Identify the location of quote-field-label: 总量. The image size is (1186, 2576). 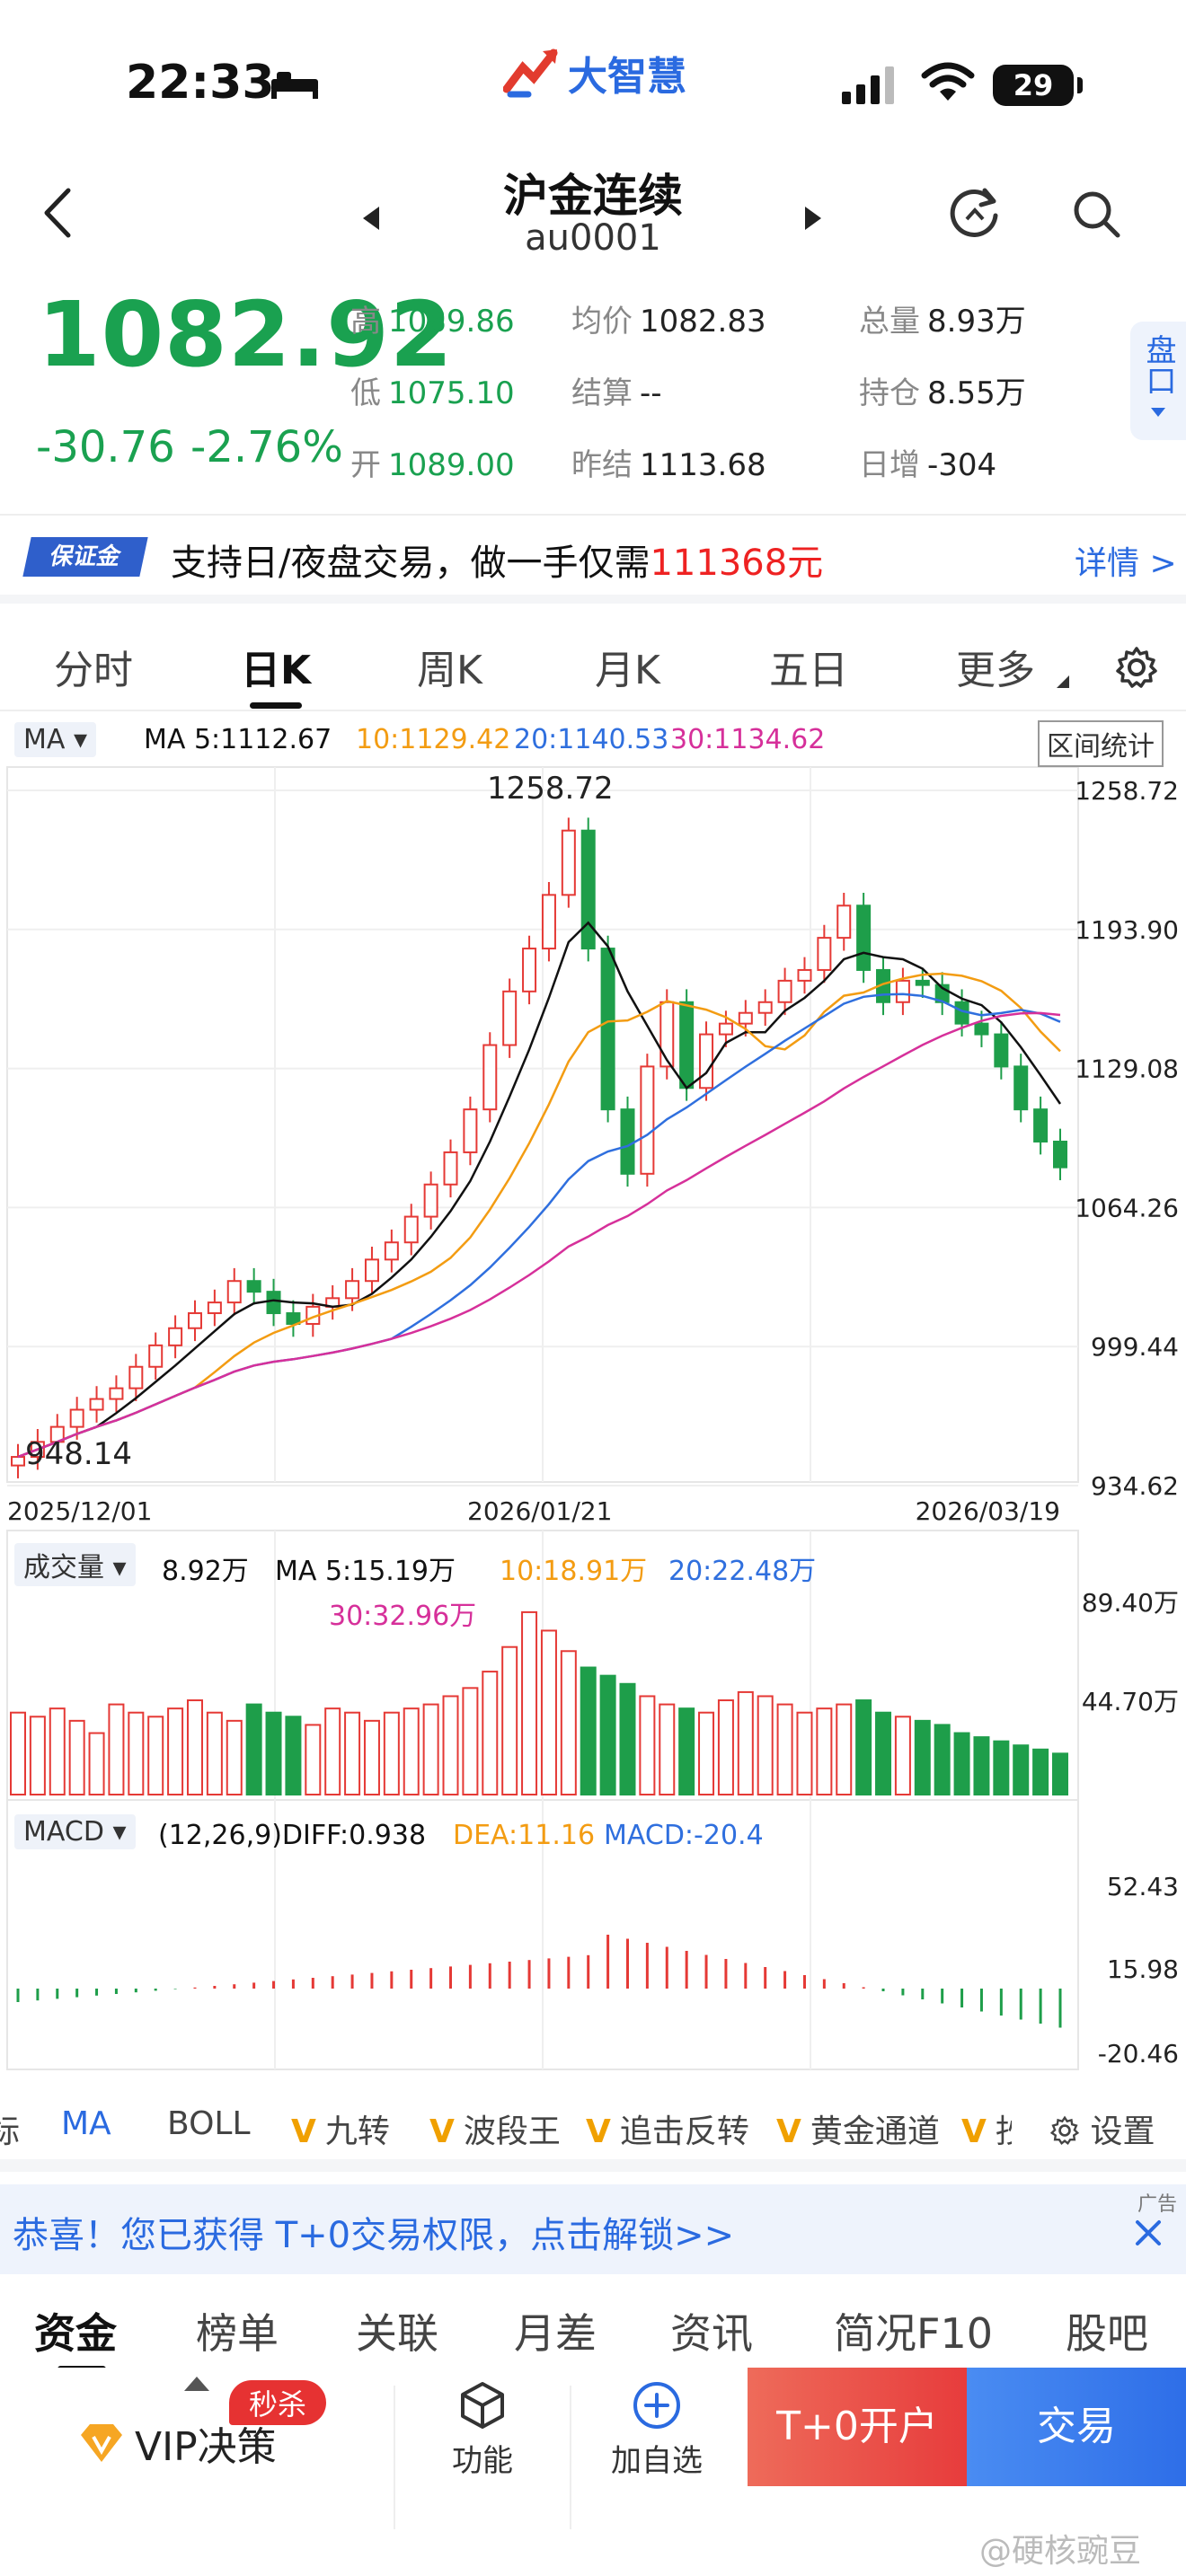
(889, 322).